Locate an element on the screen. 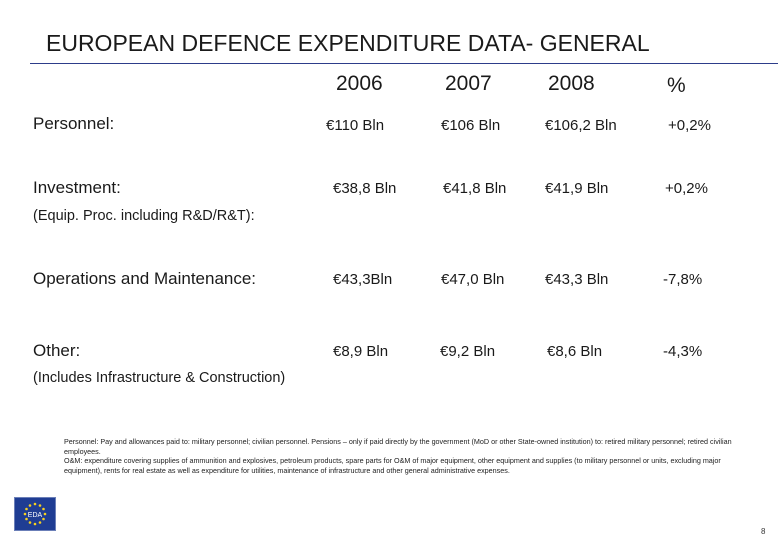 This screenshot has height=540, width=780. other-2008: €8,6 Bln is located at coordinates (575, 351).